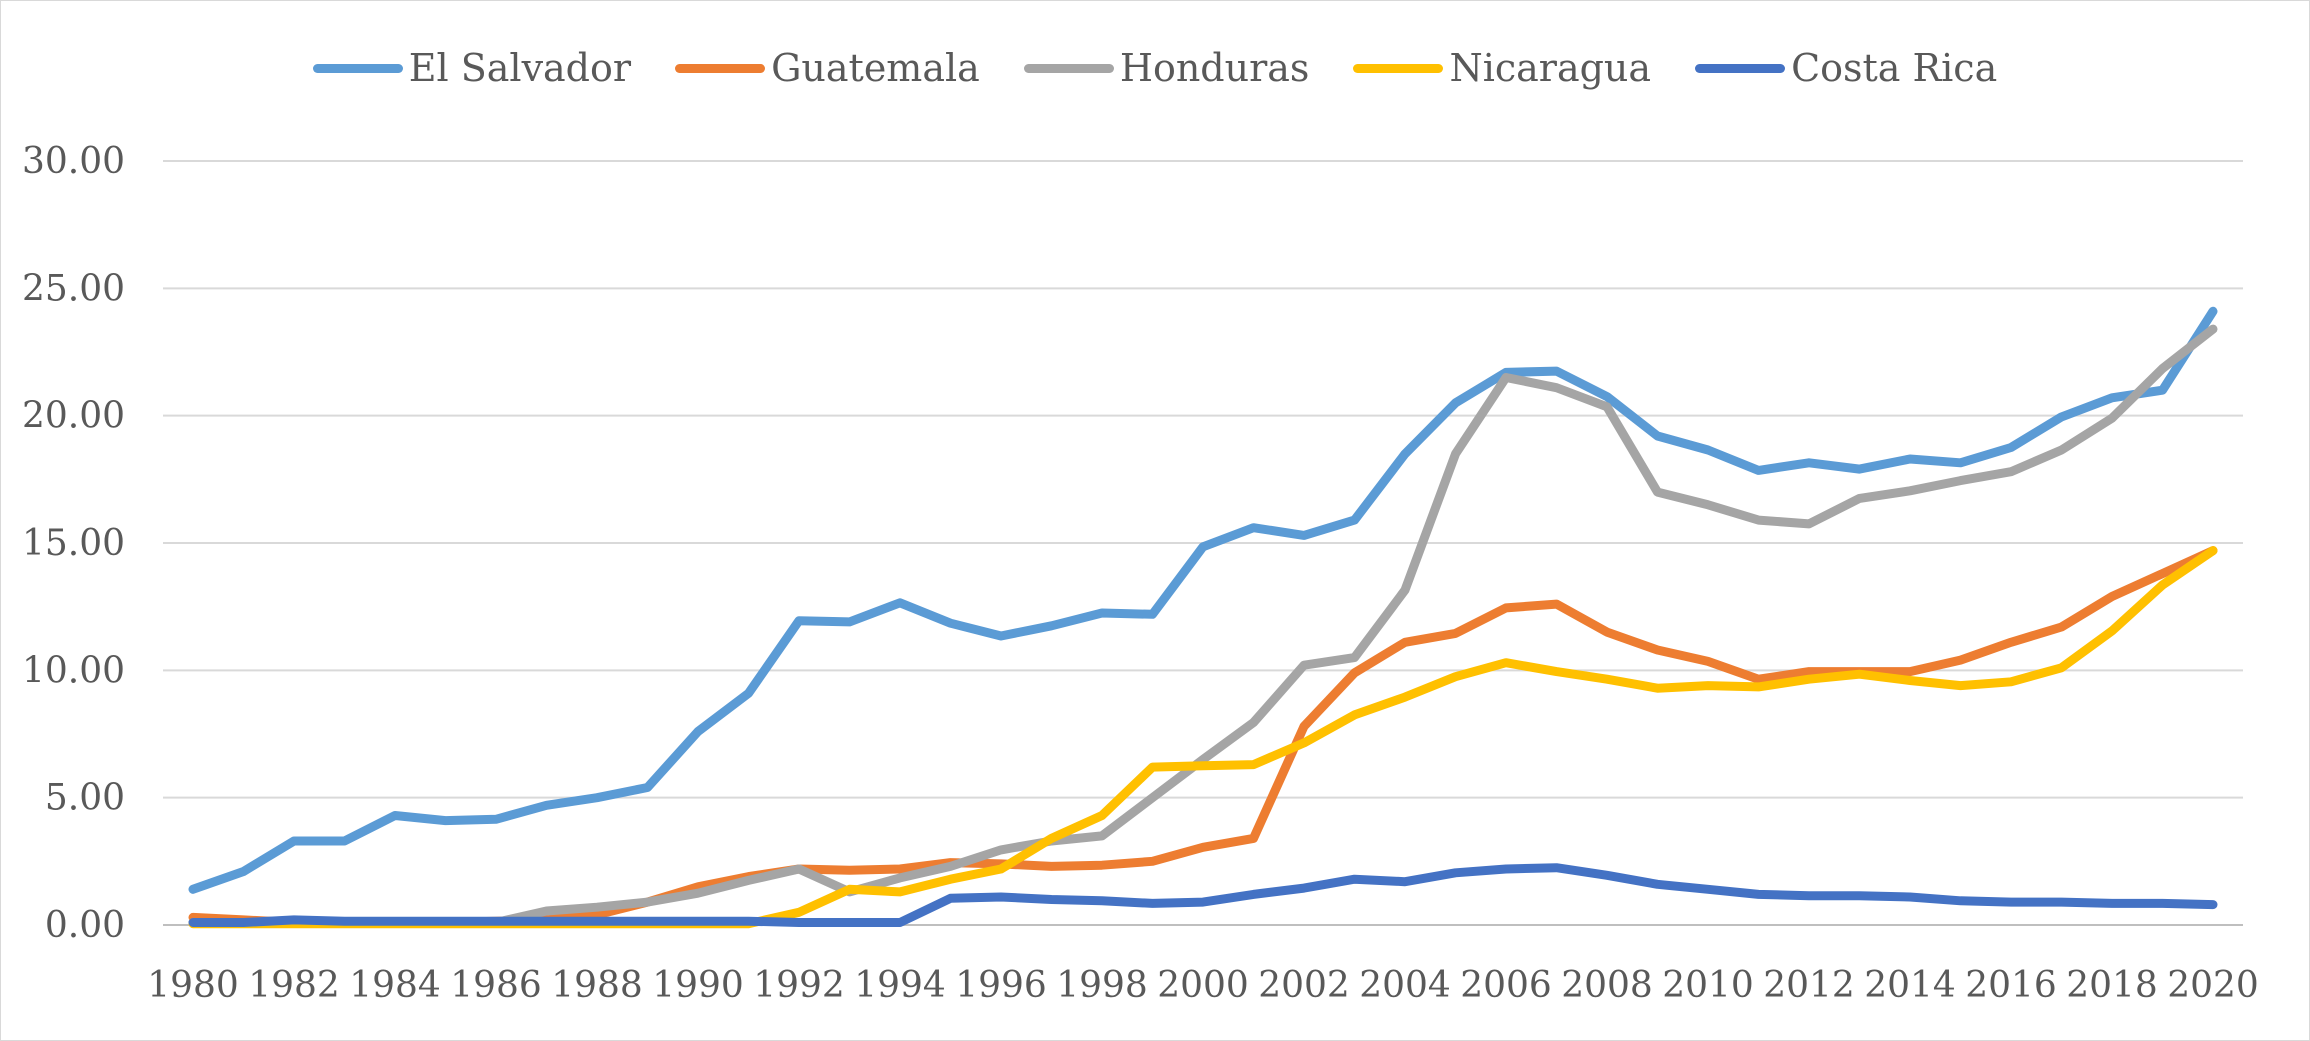  Describe the element at coordinates (1607, 985) in the screenshot. I see `x-tick-label: 2008` at that location.